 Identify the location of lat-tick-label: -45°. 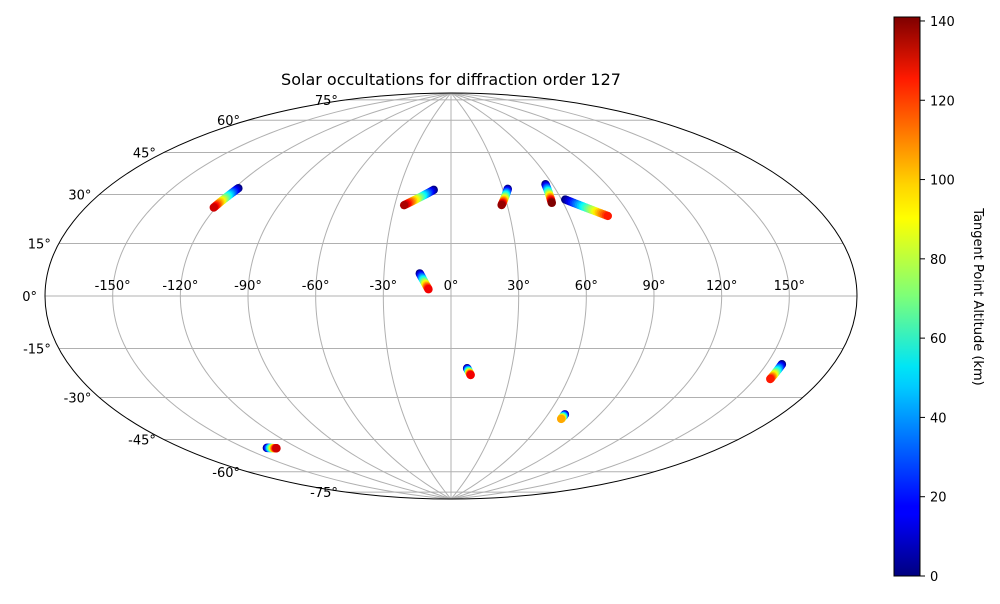
(142, 441).